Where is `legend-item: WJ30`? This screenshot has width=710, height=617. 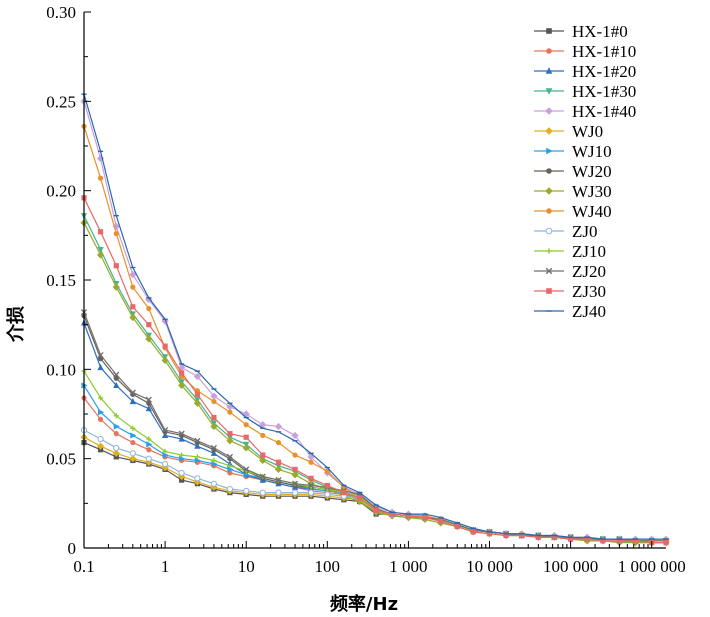 legend-item: WJ30 is located at coordinates (573, 191).